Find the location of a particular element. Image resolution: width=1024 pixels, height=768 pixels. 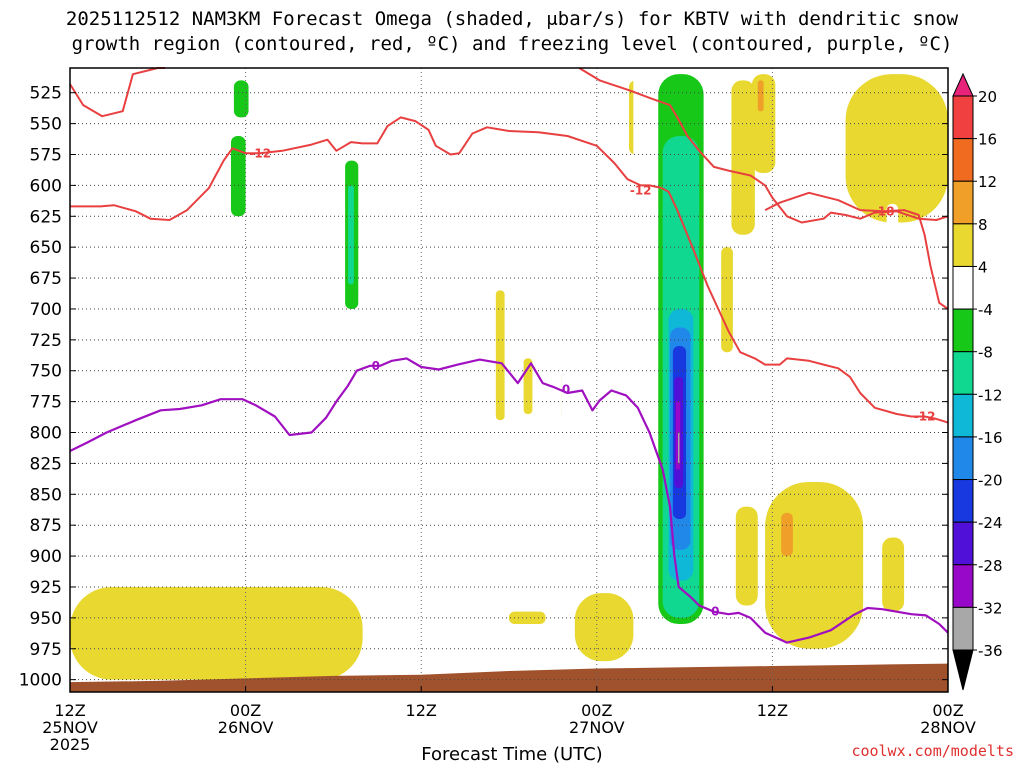

colorbar-label: -28 is located at coordinates (990, 566).